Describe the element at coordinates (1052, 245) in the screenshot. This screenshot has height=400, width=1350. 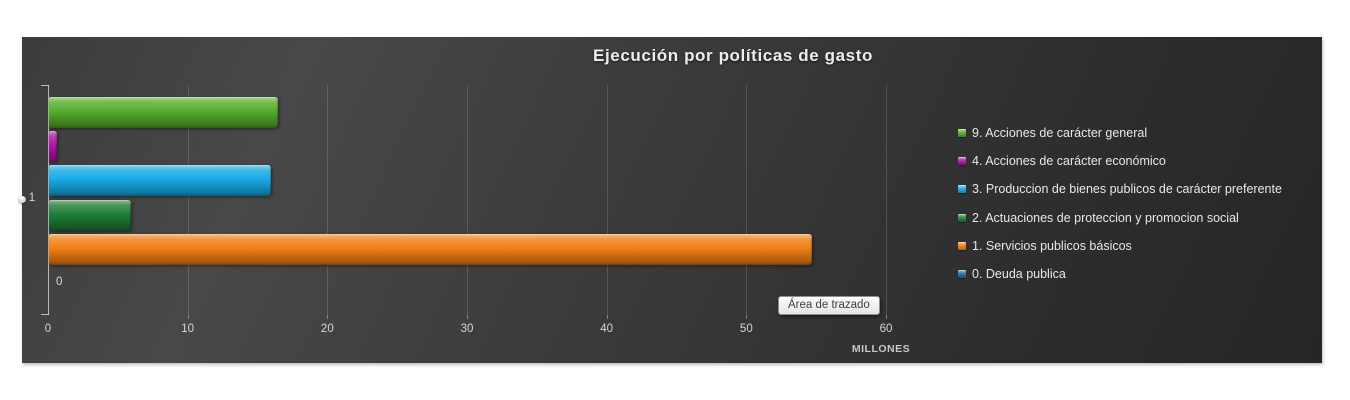
I see `legend-label: 1. Servicios publicos básicos` at that location.